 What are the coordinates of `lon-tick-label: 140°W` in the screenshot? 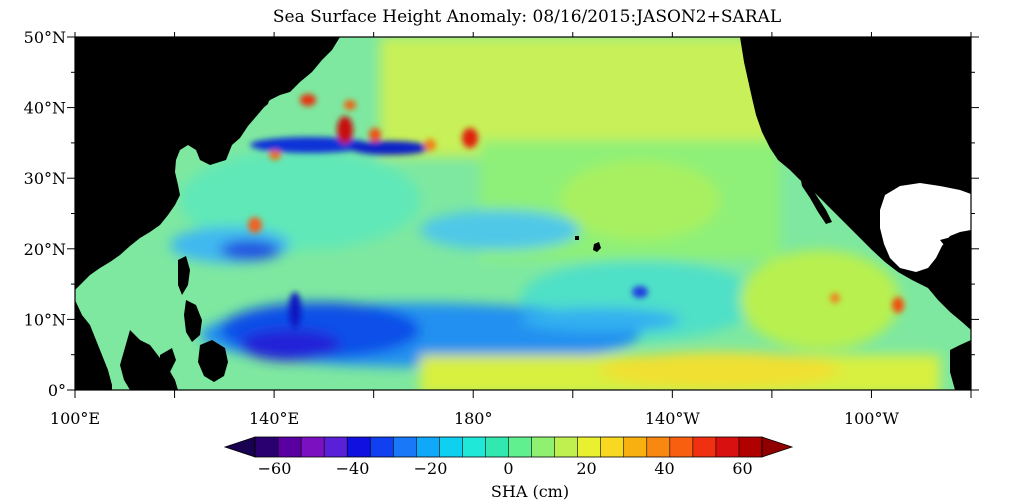 It's located at (673, 418).